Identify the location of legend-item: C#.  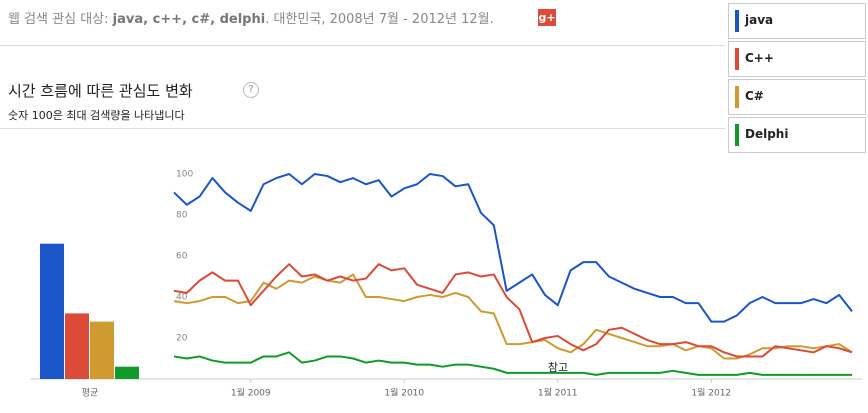
(797, 97).